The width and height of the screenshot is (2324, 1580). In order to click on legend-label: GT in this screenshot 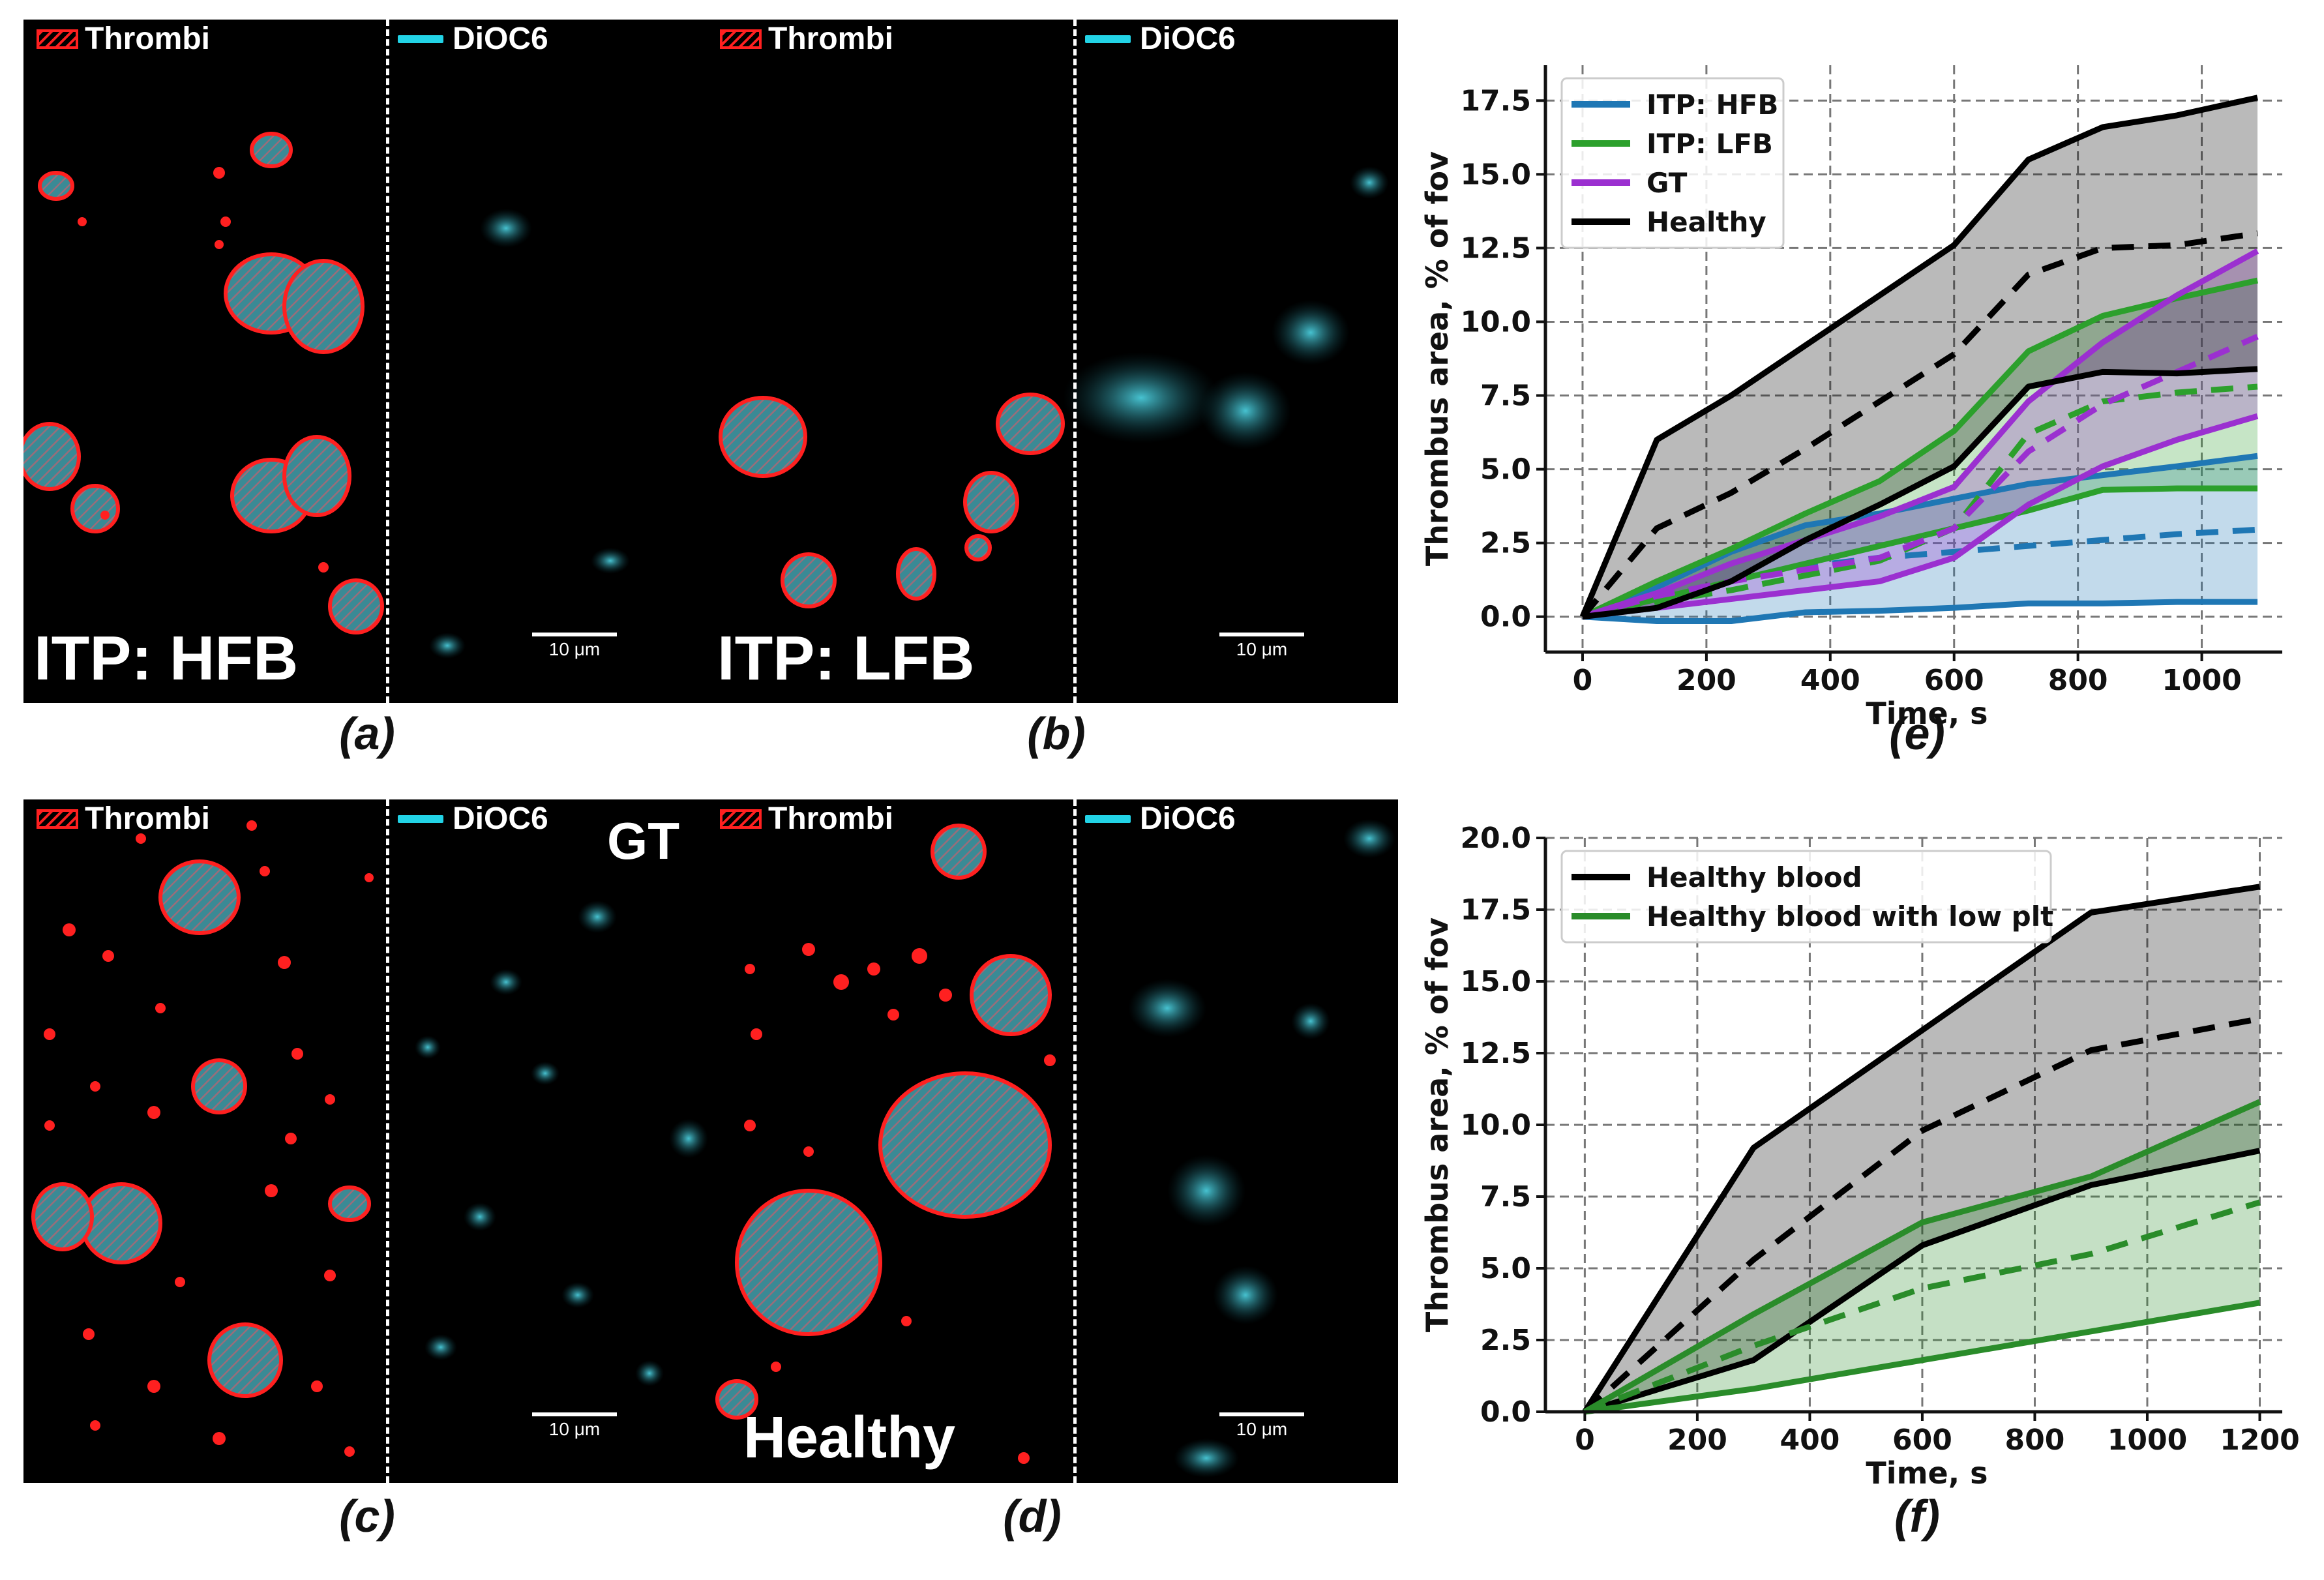, I will do `click(1667, 183)`.